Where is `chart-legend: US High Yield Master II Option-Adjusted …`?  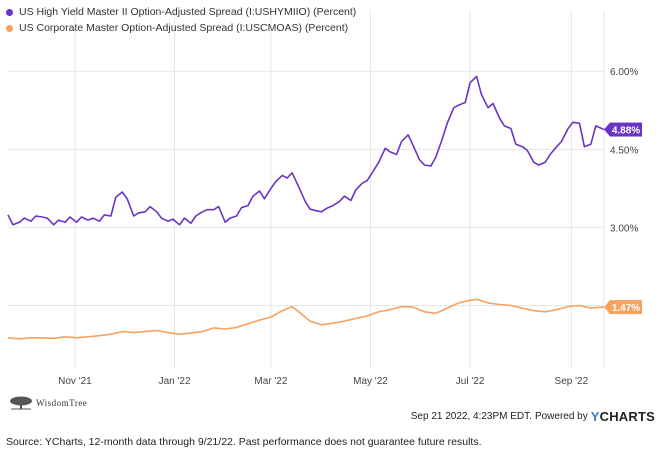
chart-legend: US High Yield Master II Option-Adjusted … is located at coordinates (181, 20).